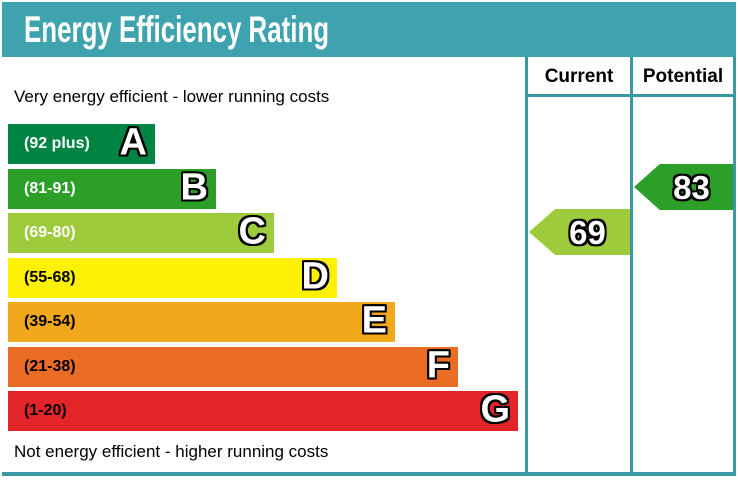 The image size is (738, 483). What do you see at coordinates (631, 266) in the screenshot?
I see `grid-vline-potential-left` at bounding box center [631, 266].